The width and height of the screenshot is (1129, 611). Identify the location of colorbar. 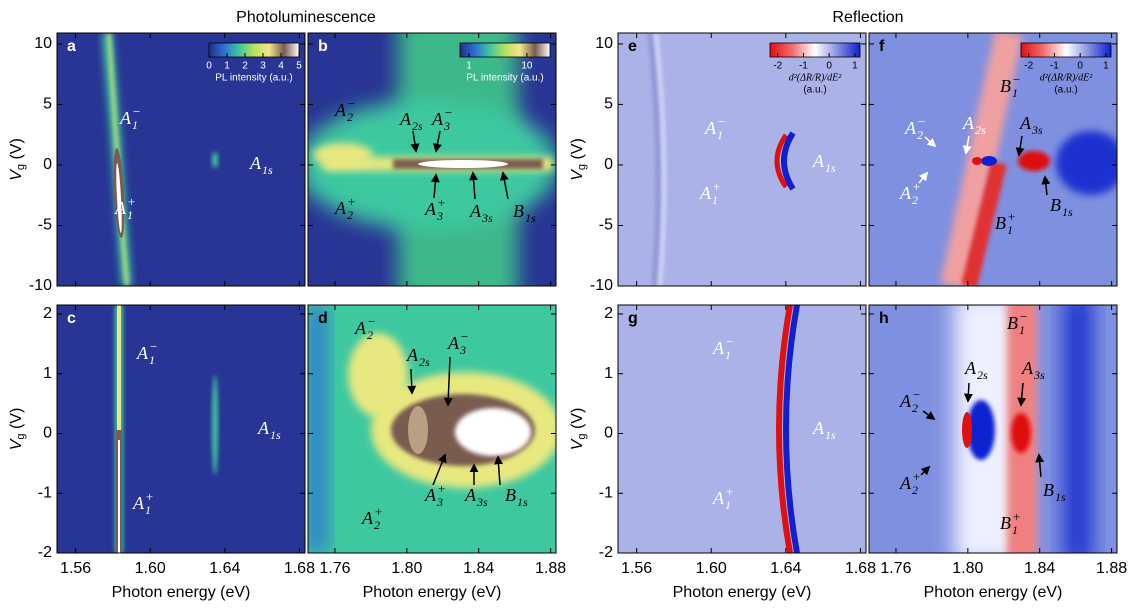
(1066, 50).